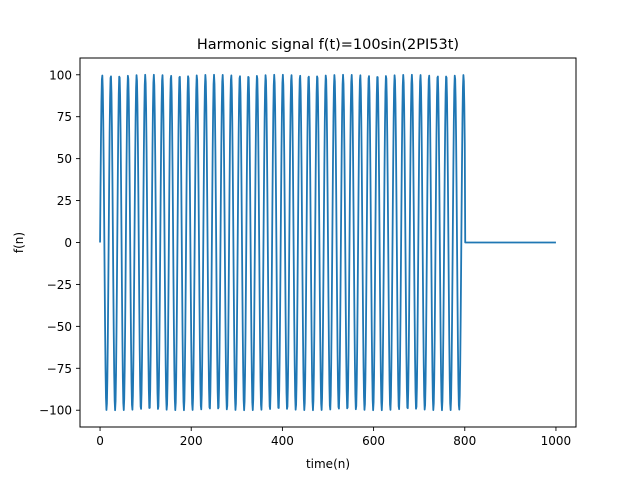  What do you see at coordinates (60, 75) in the screenshot?
I see `y-tick-label: 100` at bounding box center [60, 75].